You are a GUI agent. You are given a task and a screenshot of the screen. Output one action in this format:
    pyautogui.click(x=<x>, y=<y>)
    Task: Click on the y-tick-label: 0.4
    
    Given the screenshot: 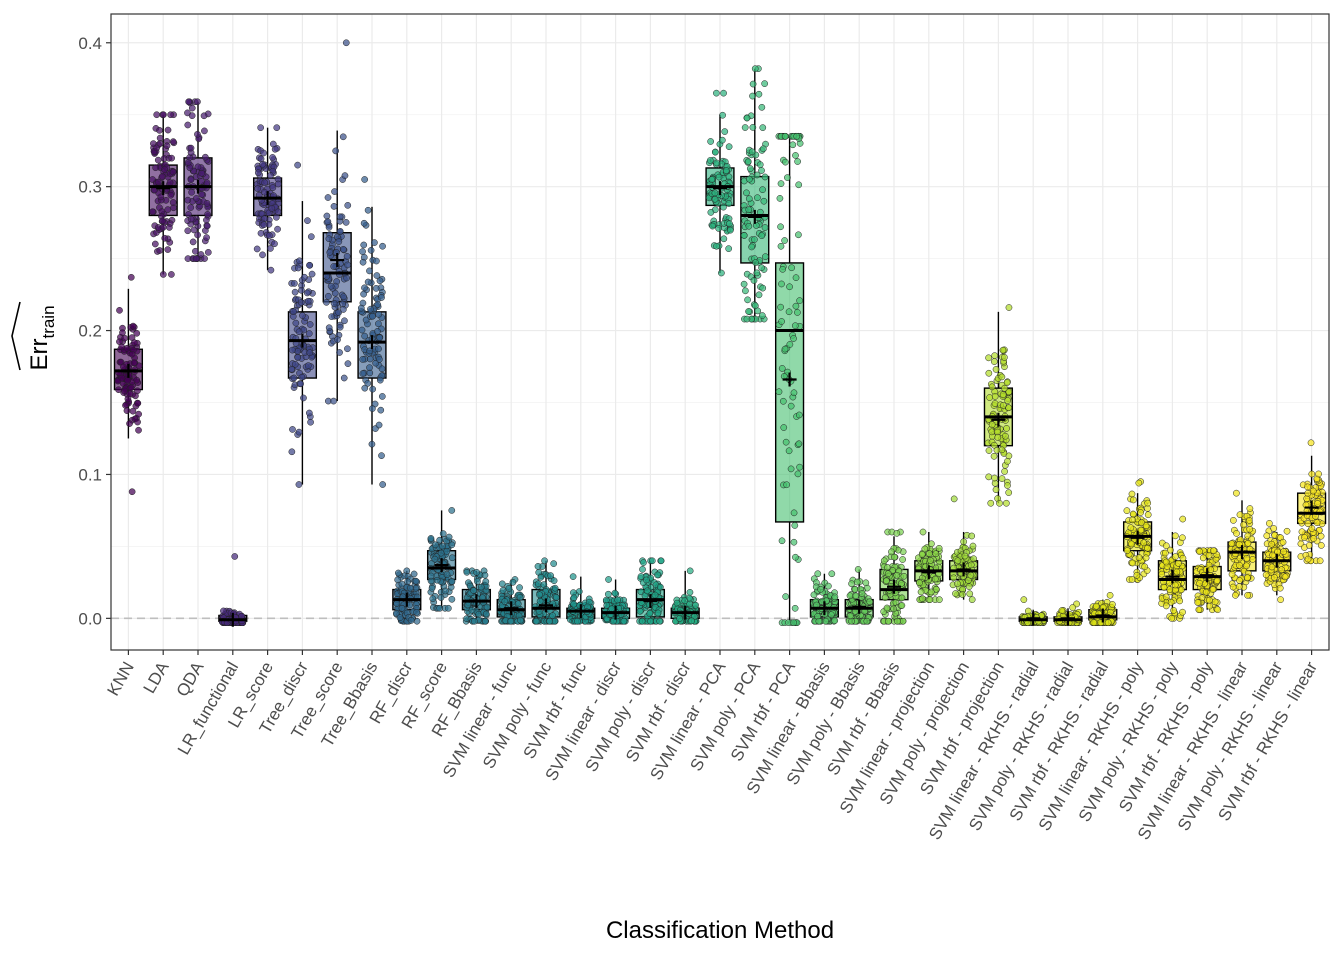 What is the action you would take?
    pyautogui.click(x=90, y=43)
    